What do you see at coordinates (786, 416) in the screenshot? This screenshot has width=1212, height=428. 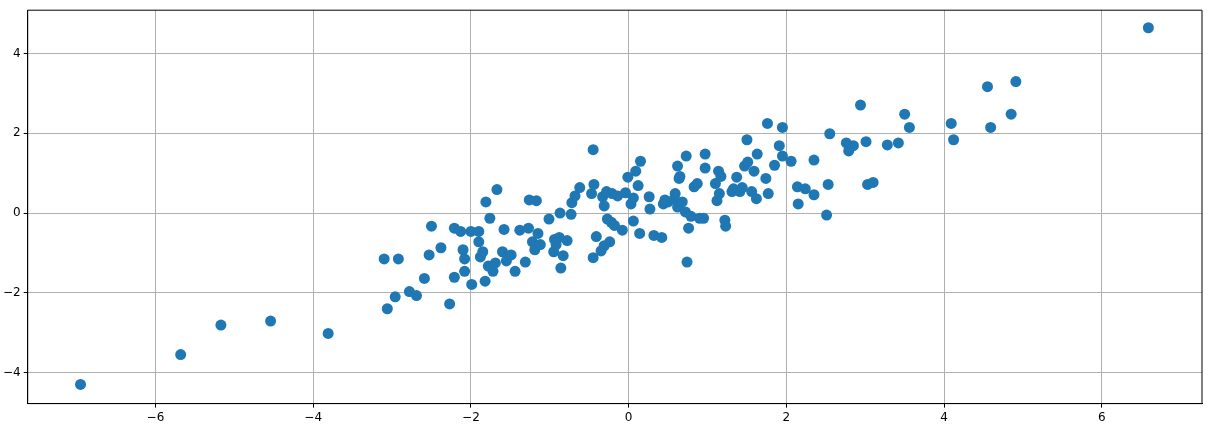 I see `x-tick-label: 2` at bounding box center [786, 416].